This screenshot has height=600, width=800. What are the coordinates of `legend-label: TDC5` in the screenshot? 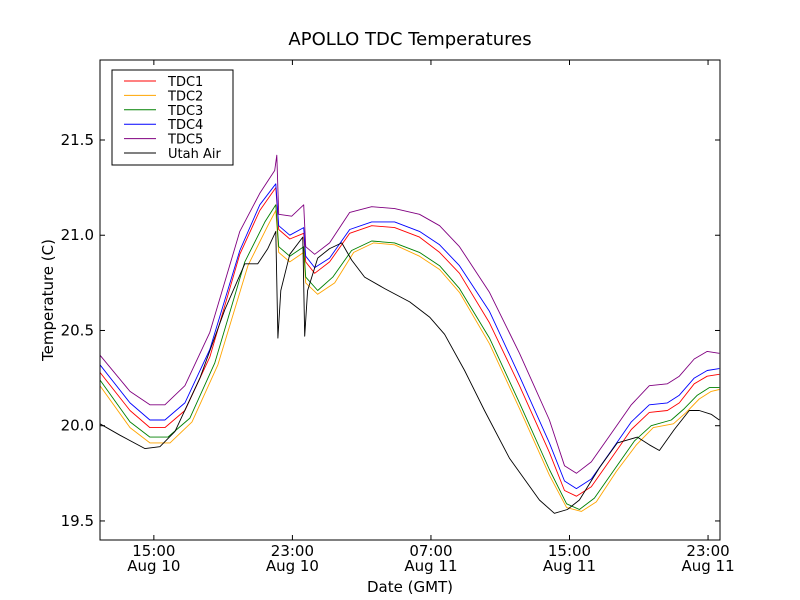 It's located at (185, 140).